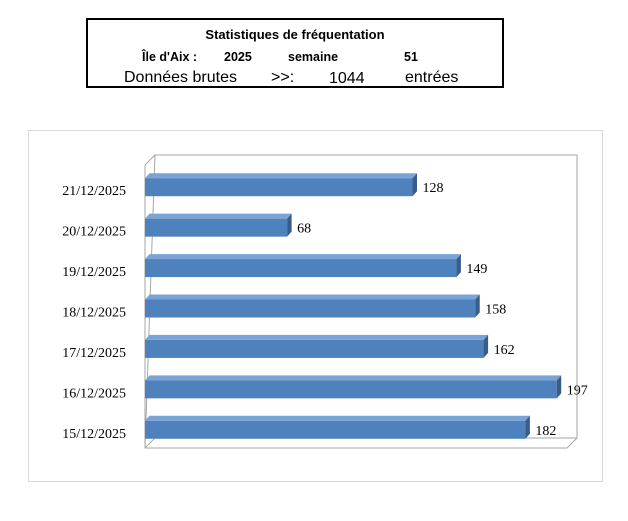 This screenshot has height=521, width=628. I want to click on total-entries: 1044, so click(347, 78).